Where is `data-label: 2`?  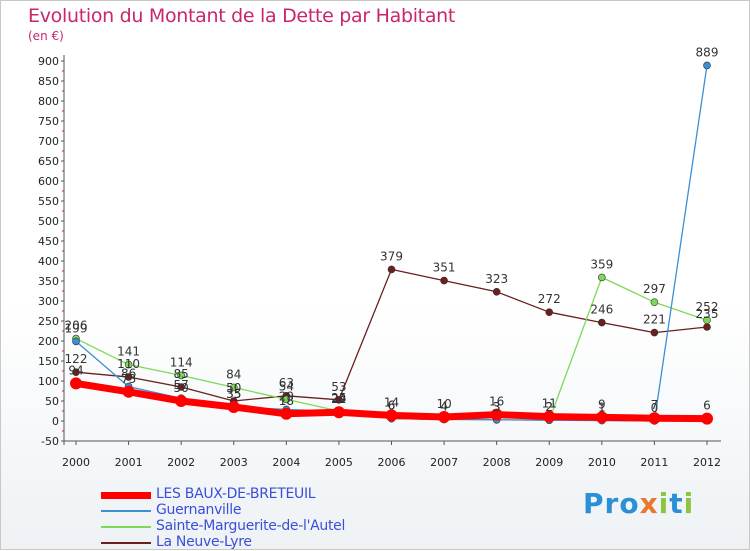
data-label: 2 is located at coordinates (549, 407).